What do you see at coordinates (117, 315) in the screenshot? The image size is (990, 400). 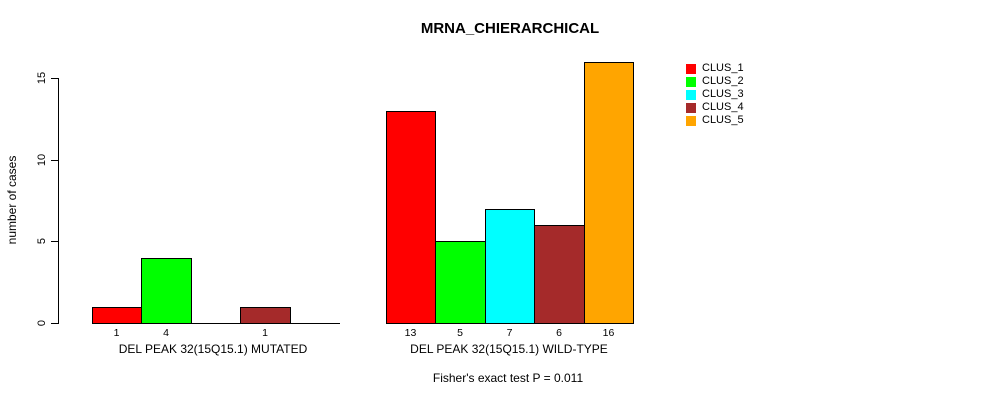 I see `bar-clus_1-group1` at bounding box center [117, 315].